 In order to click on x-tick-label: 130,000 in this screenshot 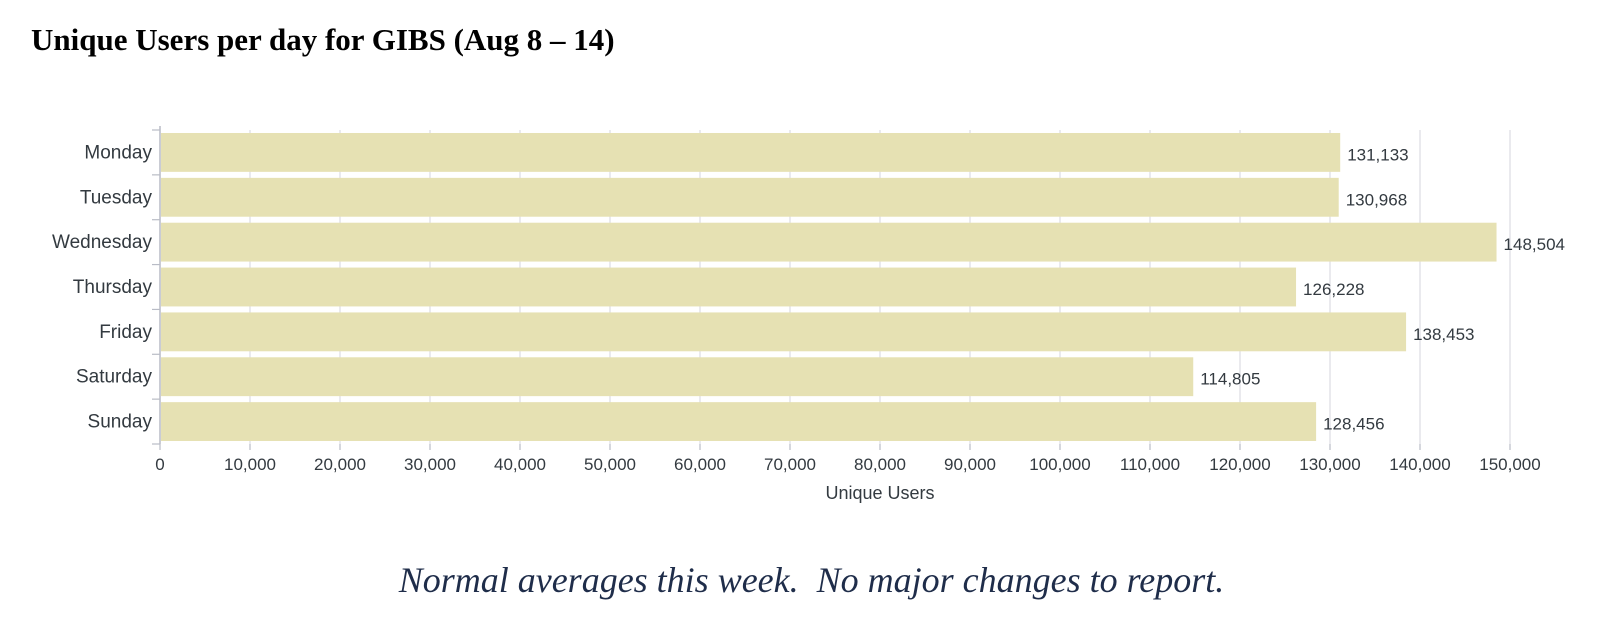, I will do `click(1329, 464)`.